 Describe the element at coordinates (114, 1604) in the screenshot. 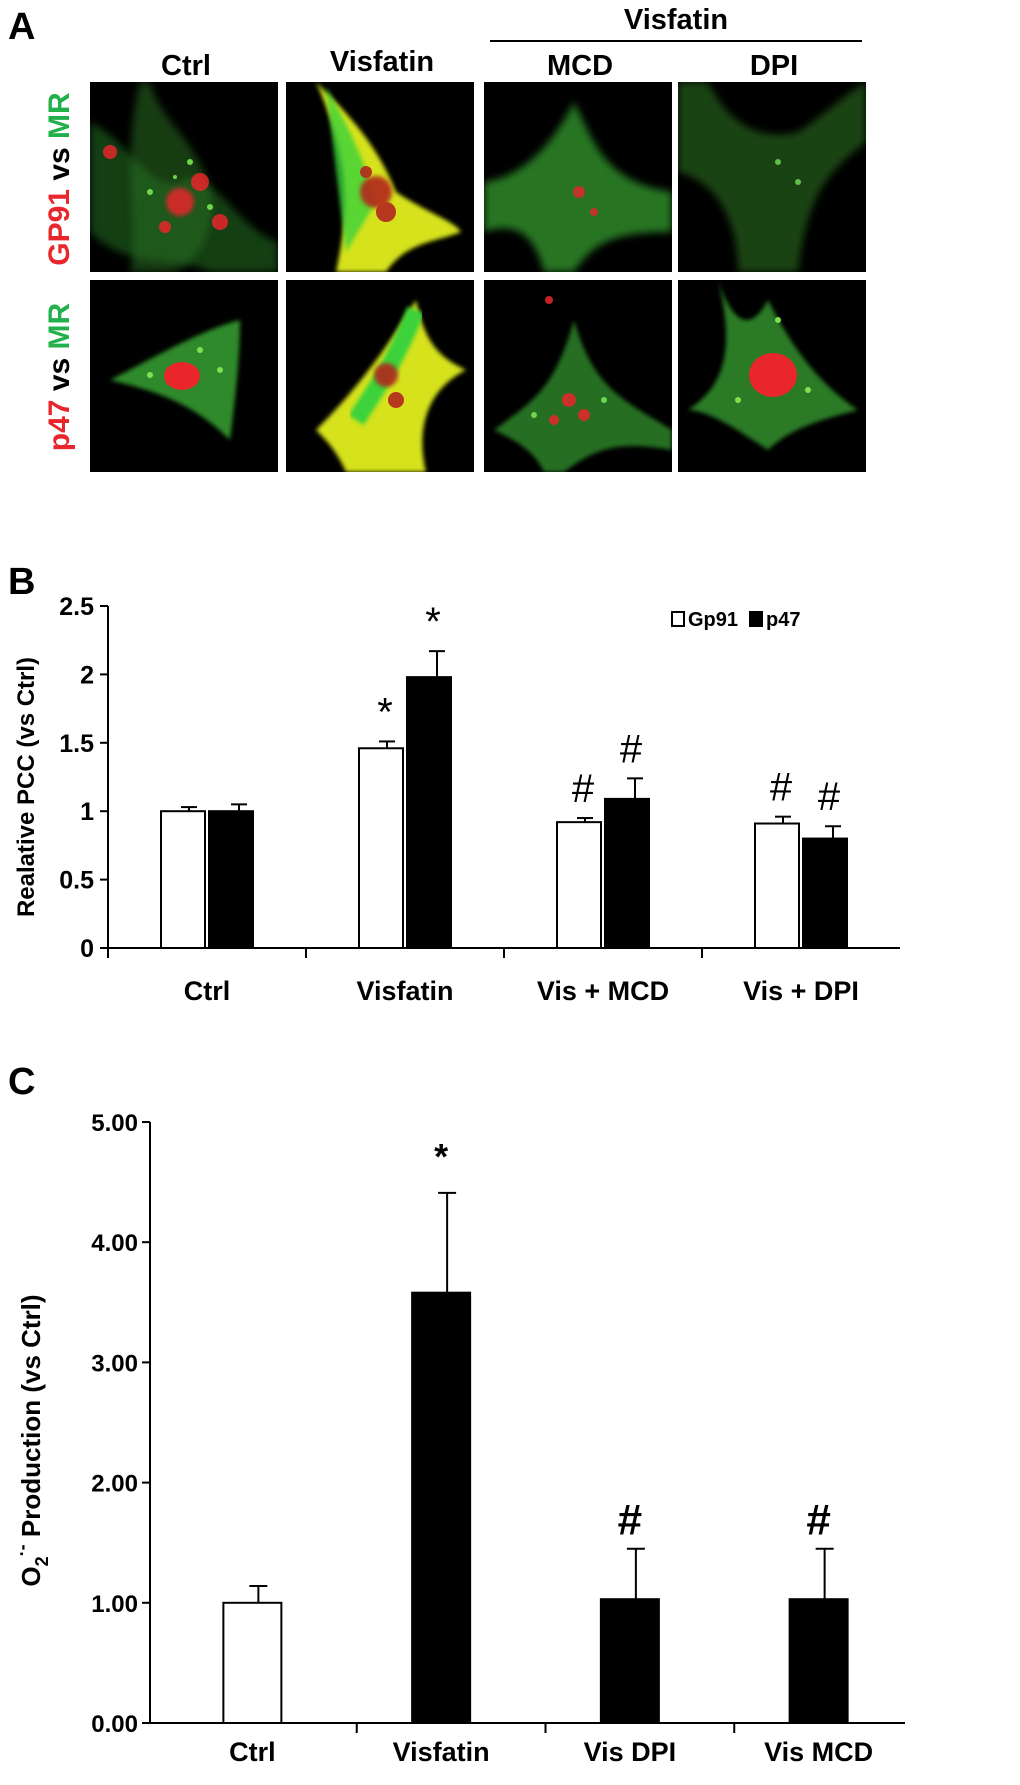

I see `chart-c-y-tick-label: 1.00` at that location.